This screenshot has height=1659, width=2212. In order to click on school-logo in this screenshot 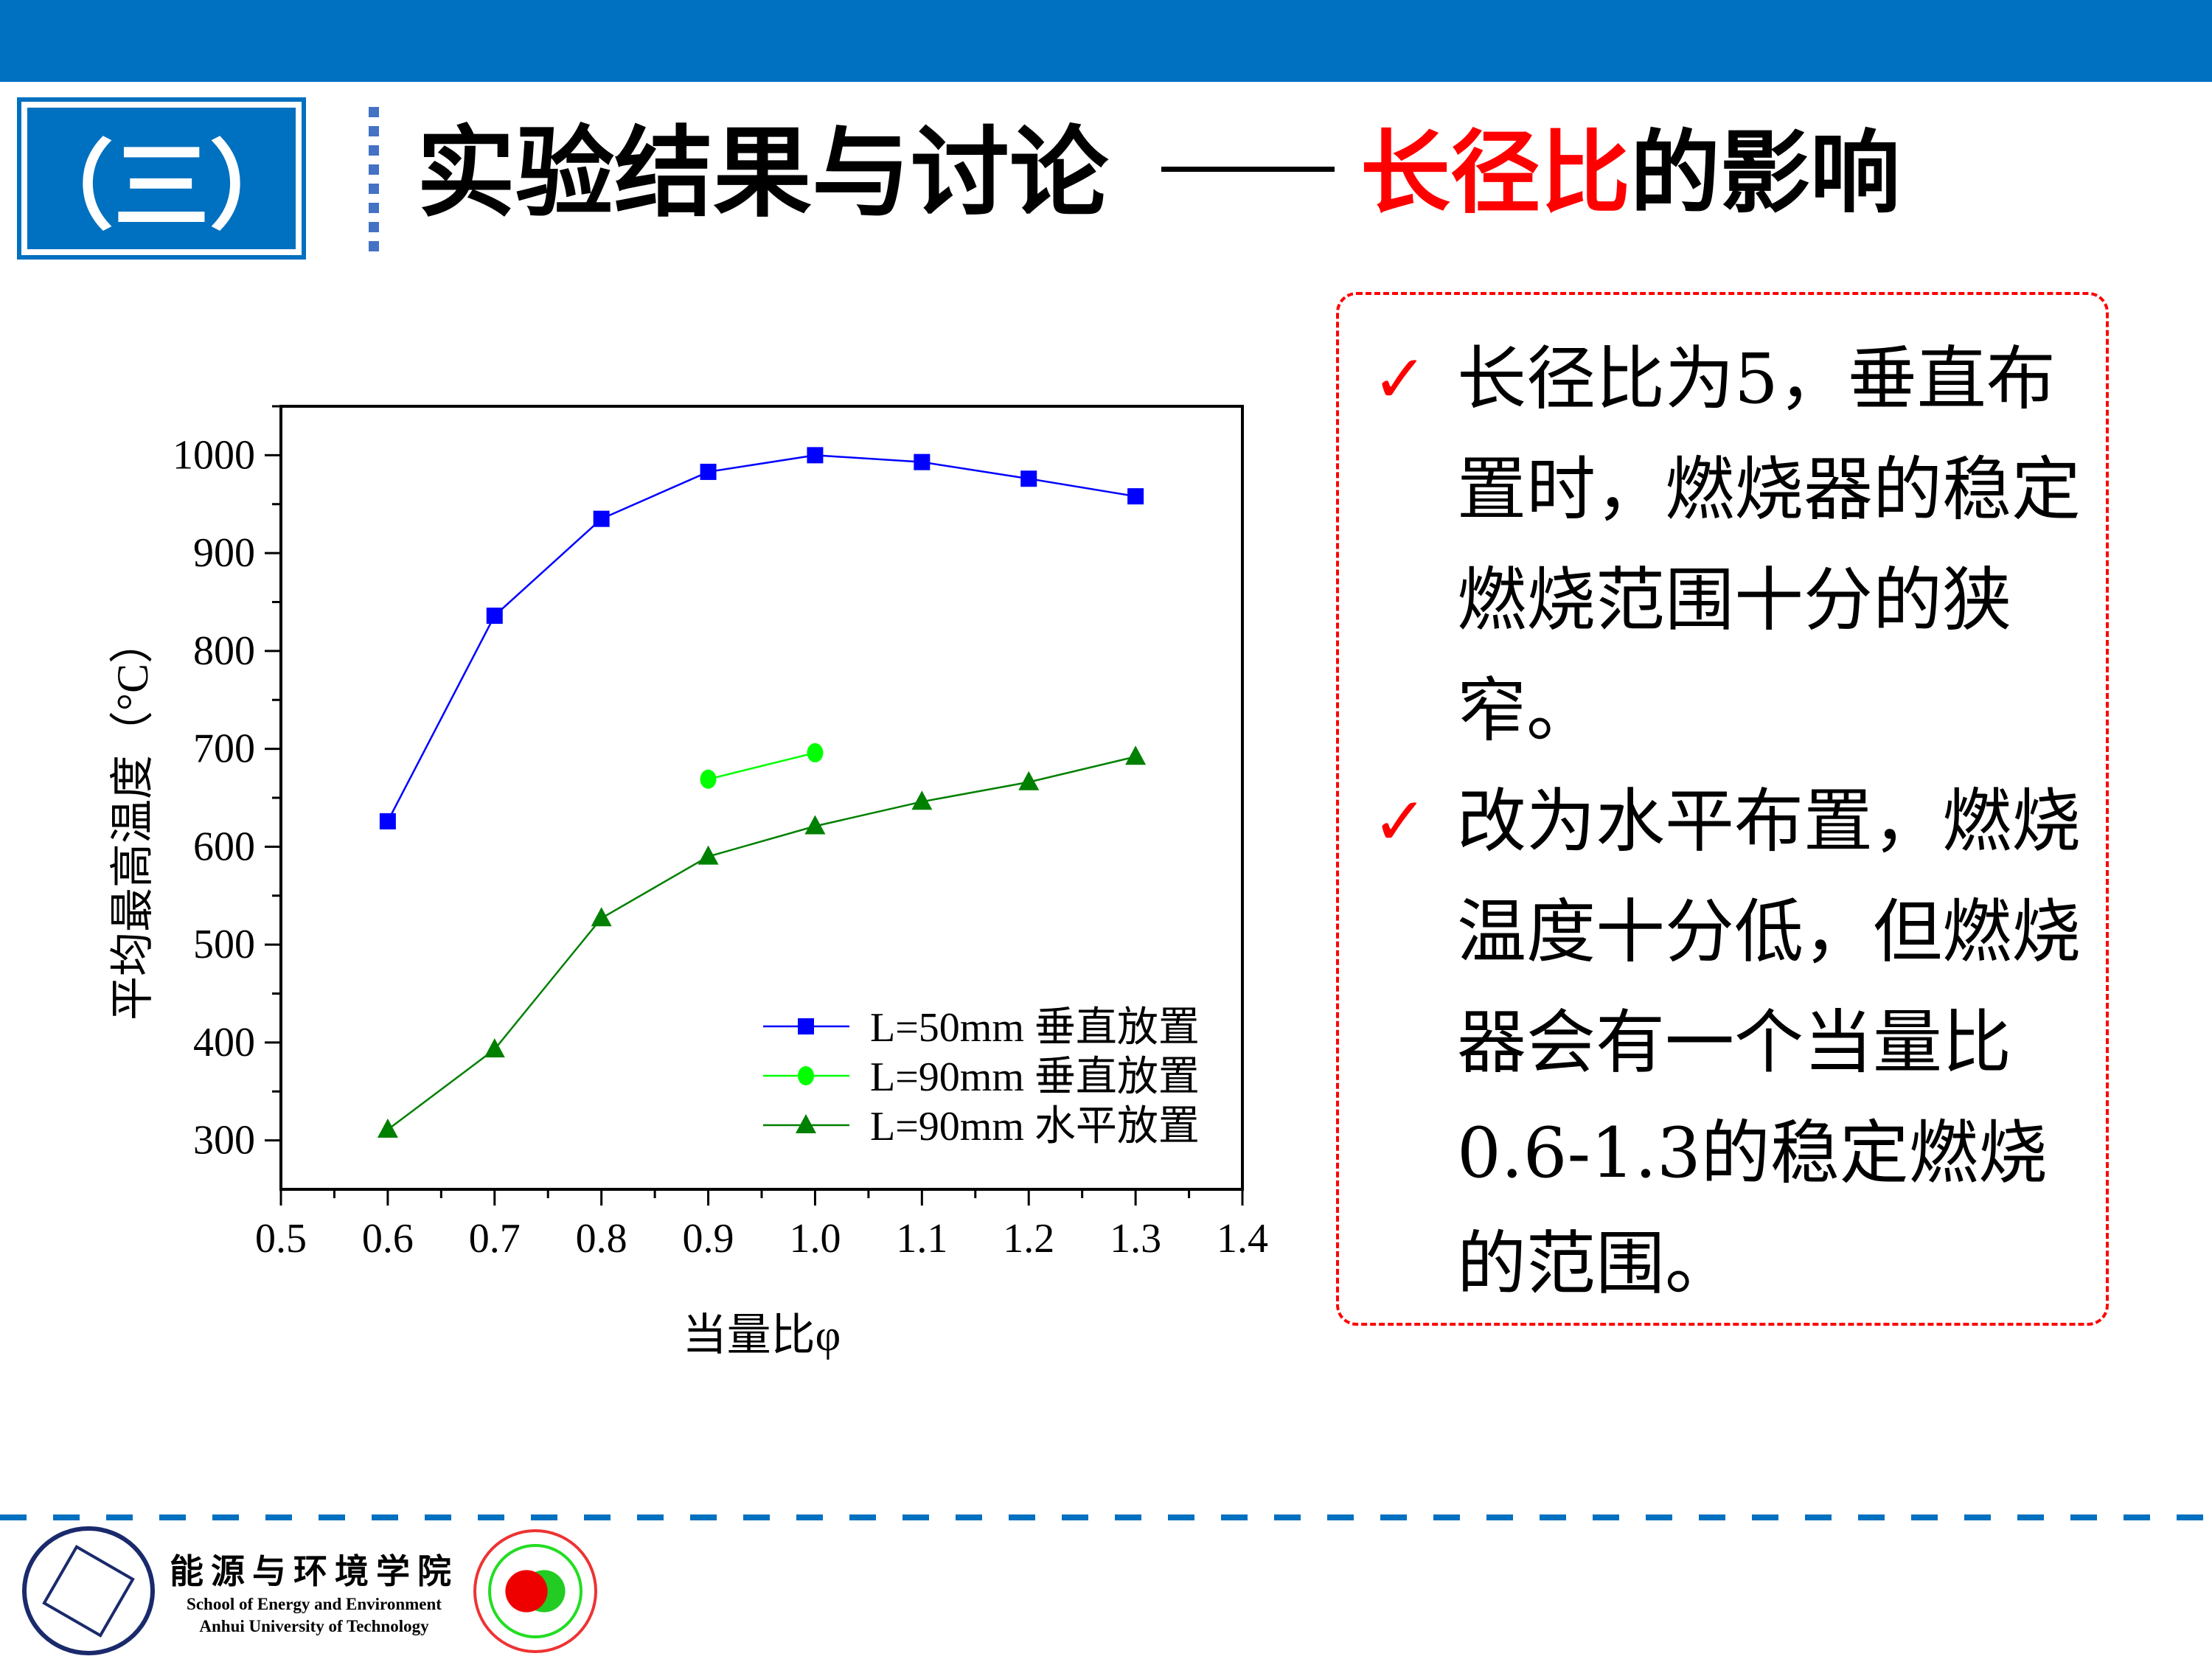, I will do `click(535, 1590)`.